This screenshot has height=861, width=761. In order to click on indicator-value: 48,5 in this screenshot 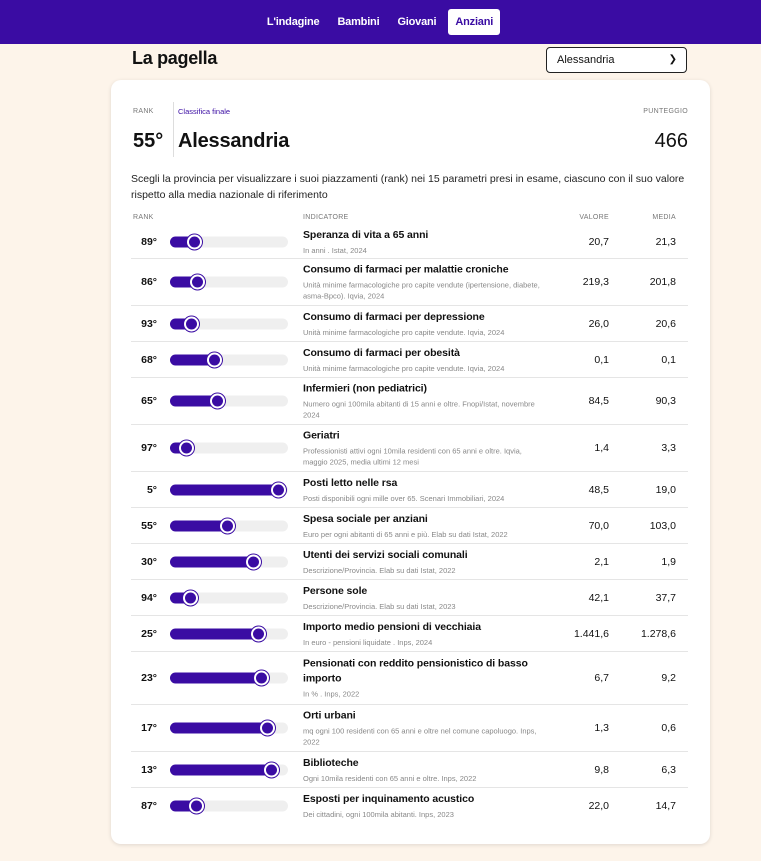, I will do `click(598, 489)`.